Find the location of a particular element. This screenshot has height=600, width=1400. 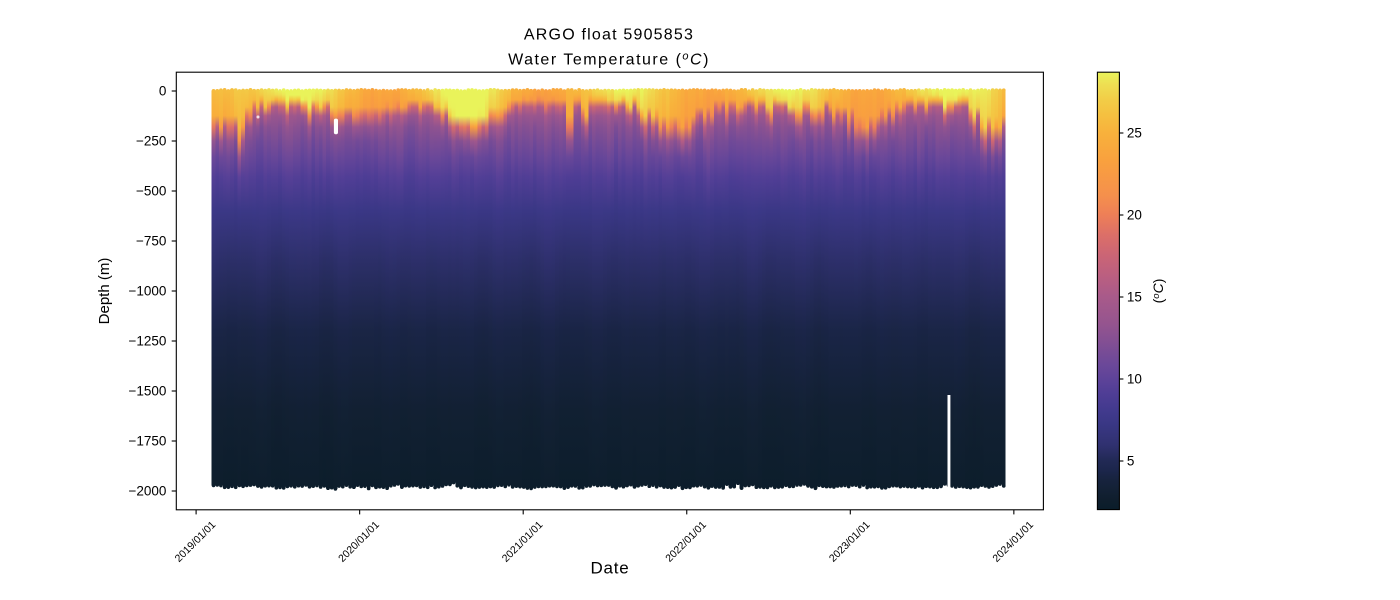

svg-text: −1000 is located at coordinates (147, 291).